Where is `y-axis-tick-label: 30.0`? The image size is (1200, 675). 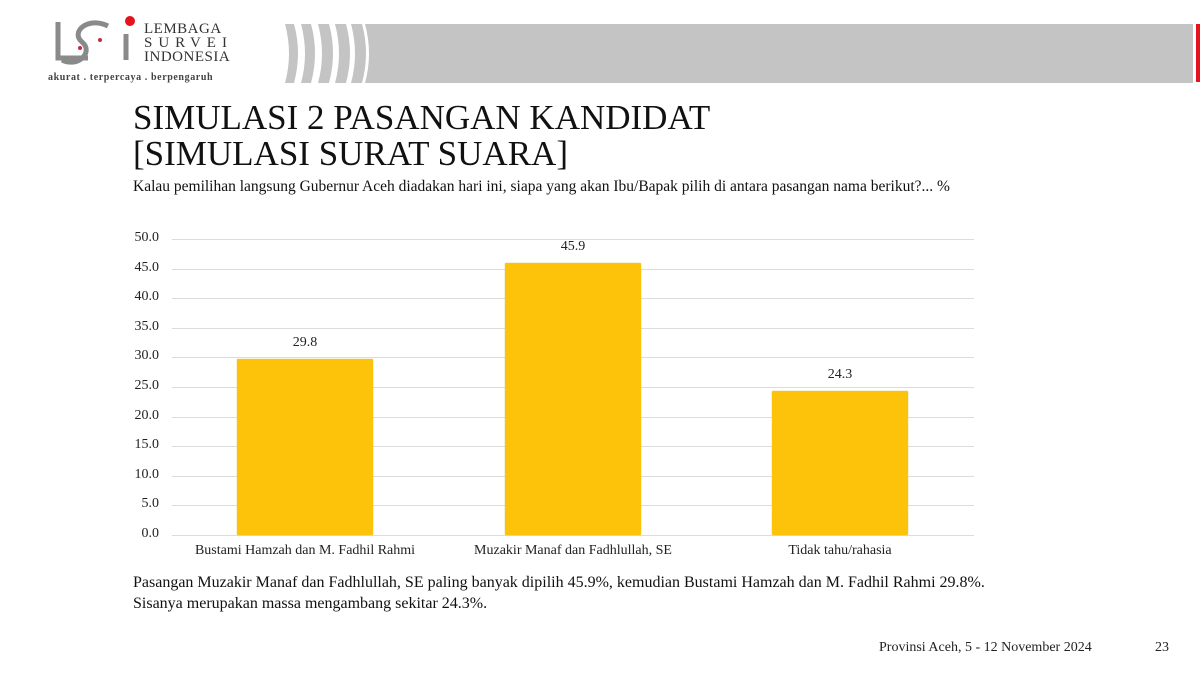 y-axis-tick-label: 30.0 is located at coordinates (147, 355).